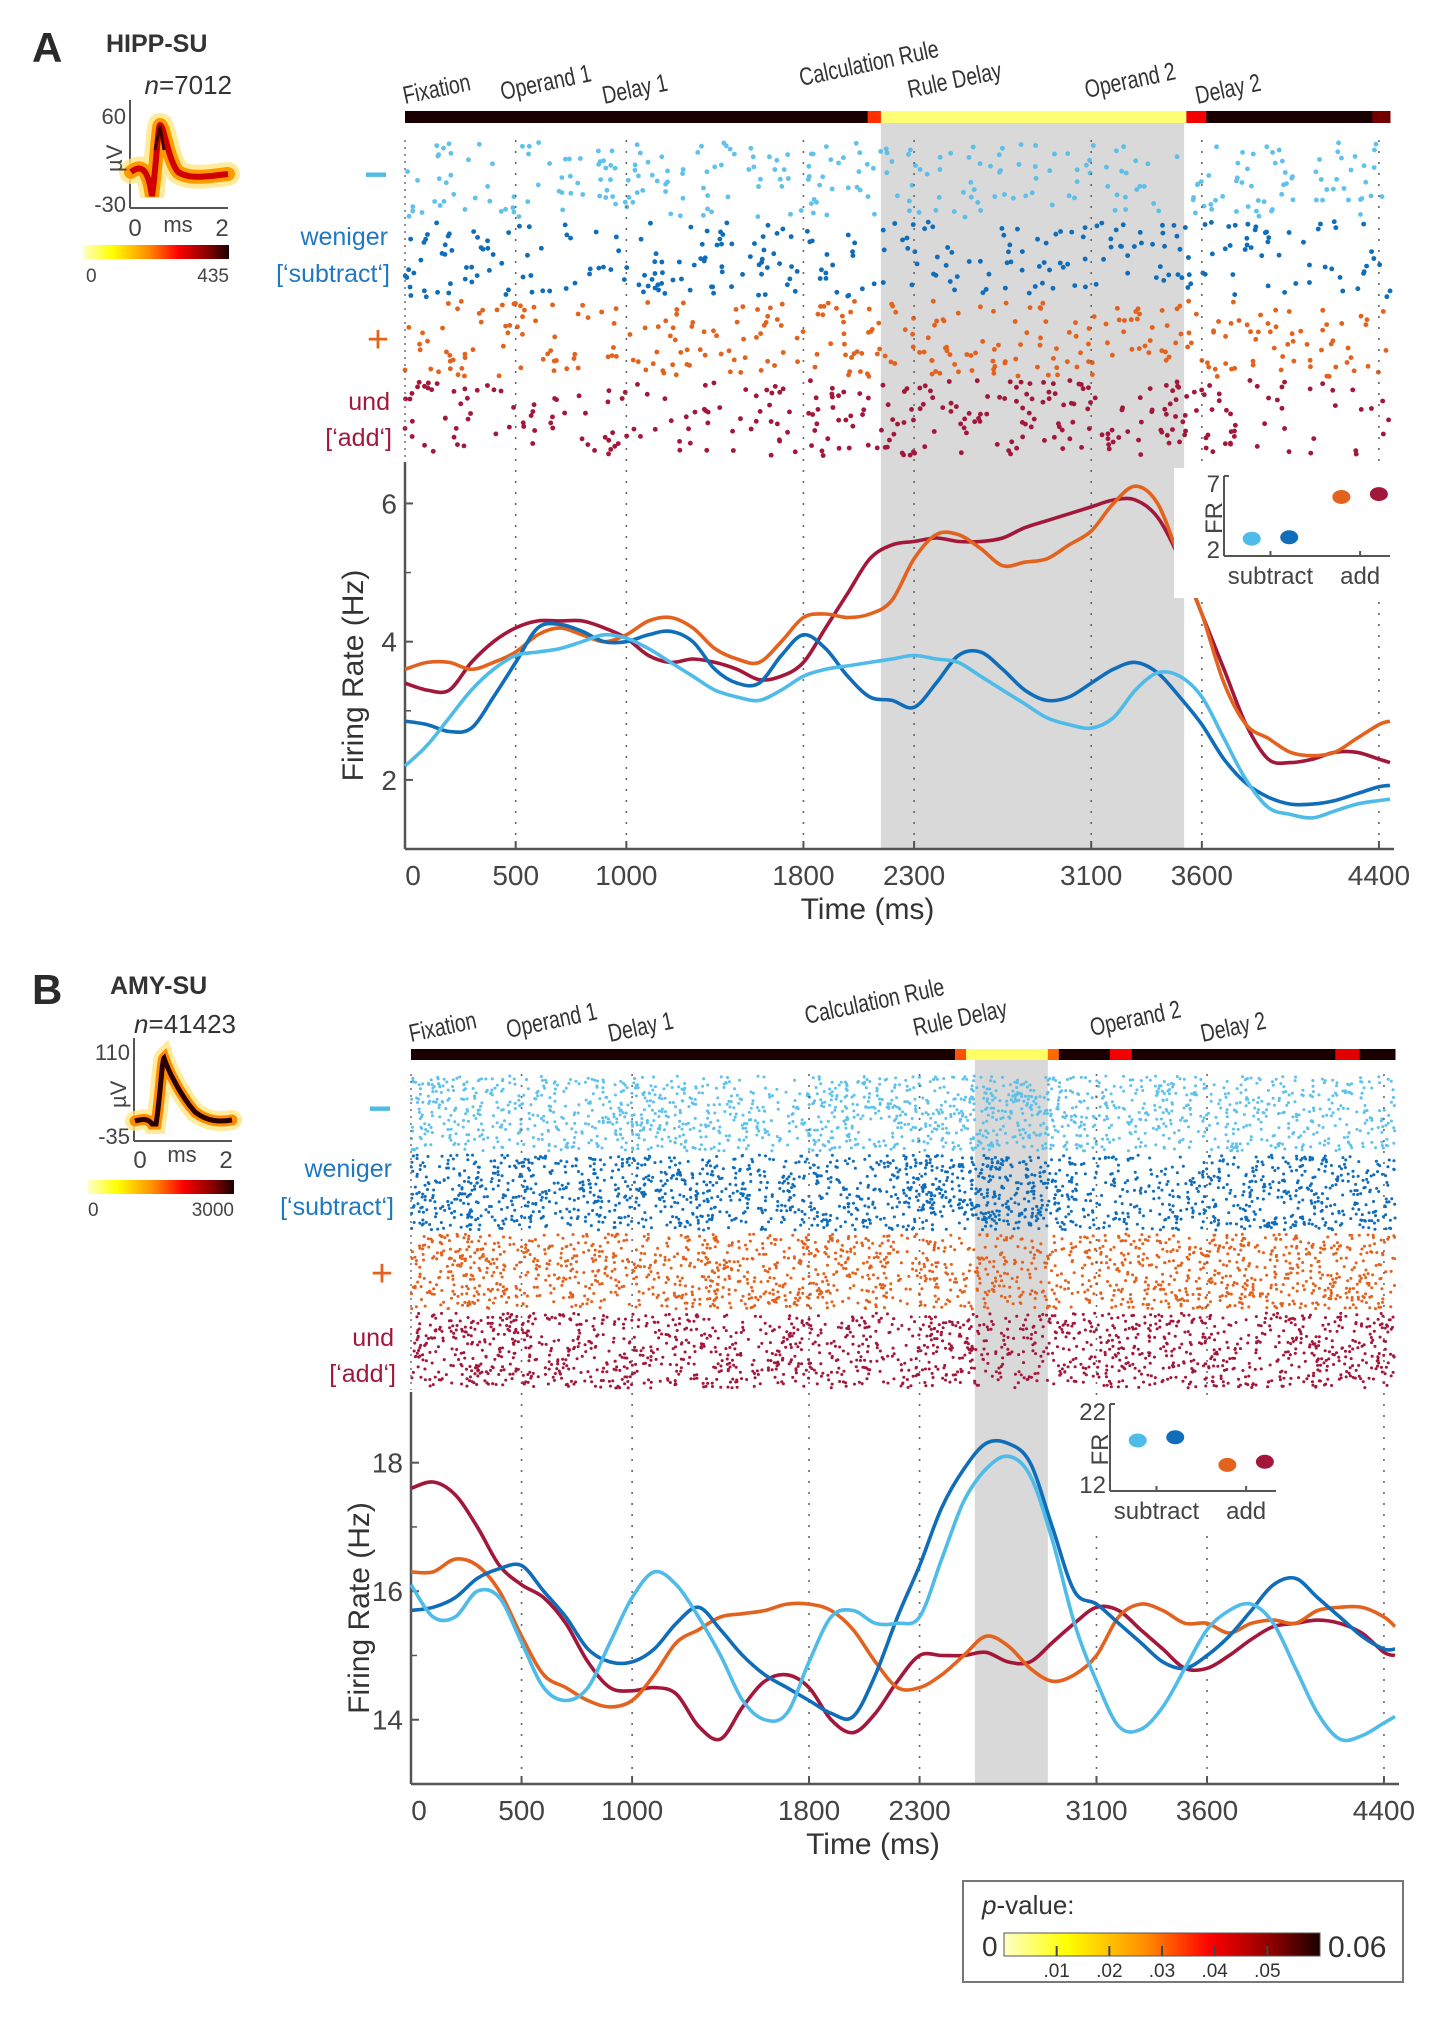  I want to click on add-word: und, so click(369, 402).